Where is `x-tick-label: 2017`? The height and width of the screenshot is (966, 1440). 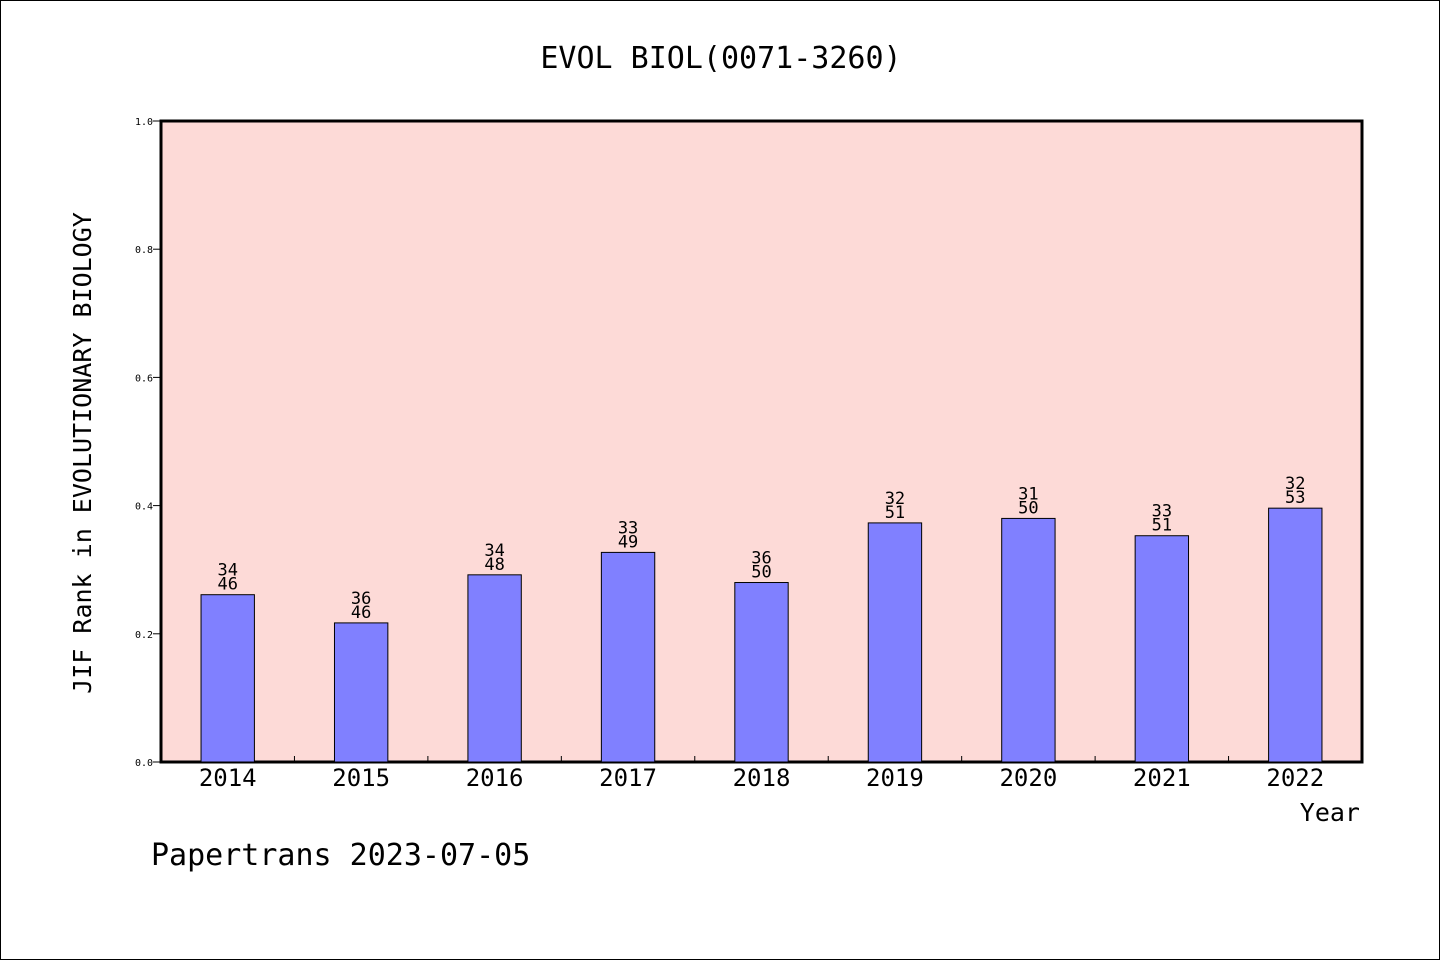 x-tick-label: 2017 is located at coordinates (628, 778).